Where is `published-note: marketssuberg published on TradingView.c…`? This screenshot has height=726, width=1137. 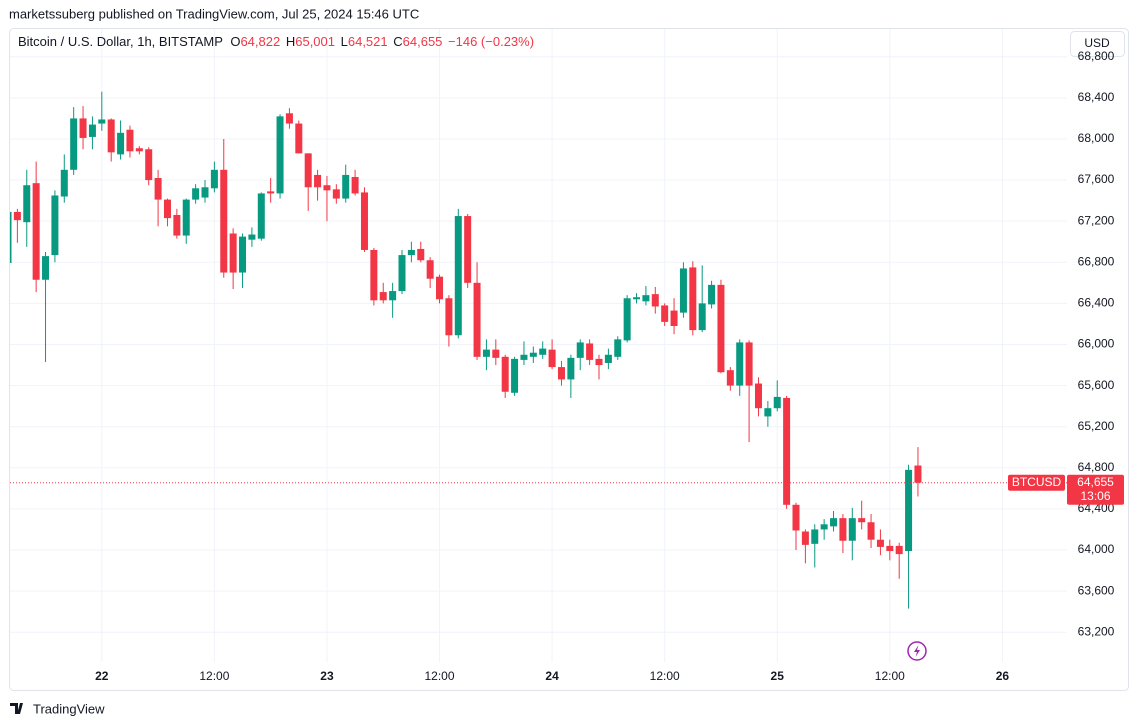 published-note: marketssuberg published on TradingView.c… is located at coordinates (214, 13).